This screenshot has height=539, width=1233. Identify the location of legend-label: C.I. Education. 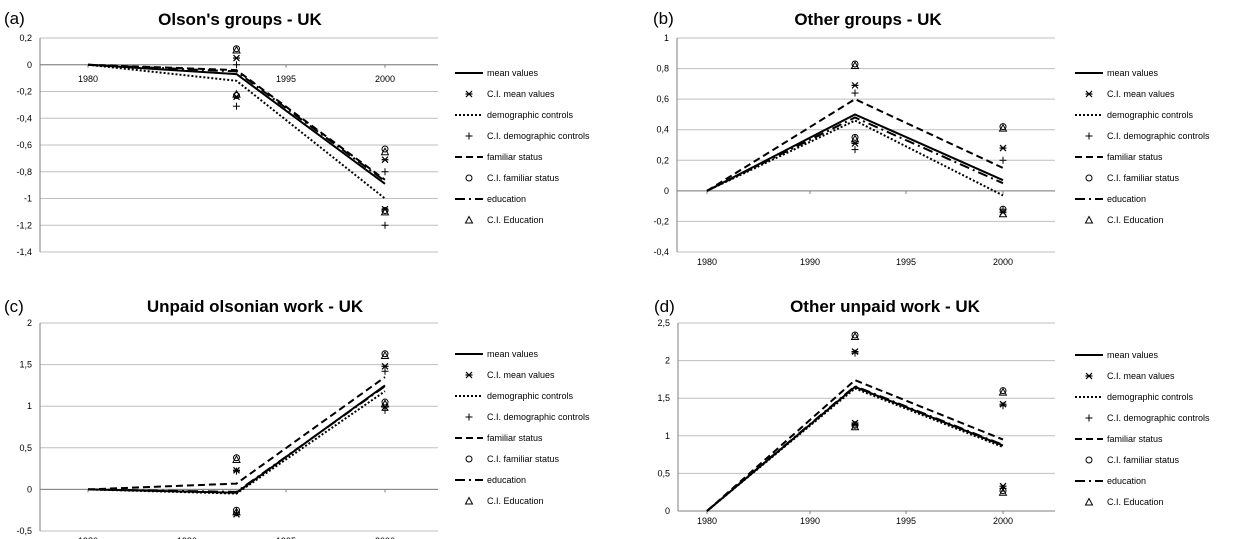
(1135, 220).